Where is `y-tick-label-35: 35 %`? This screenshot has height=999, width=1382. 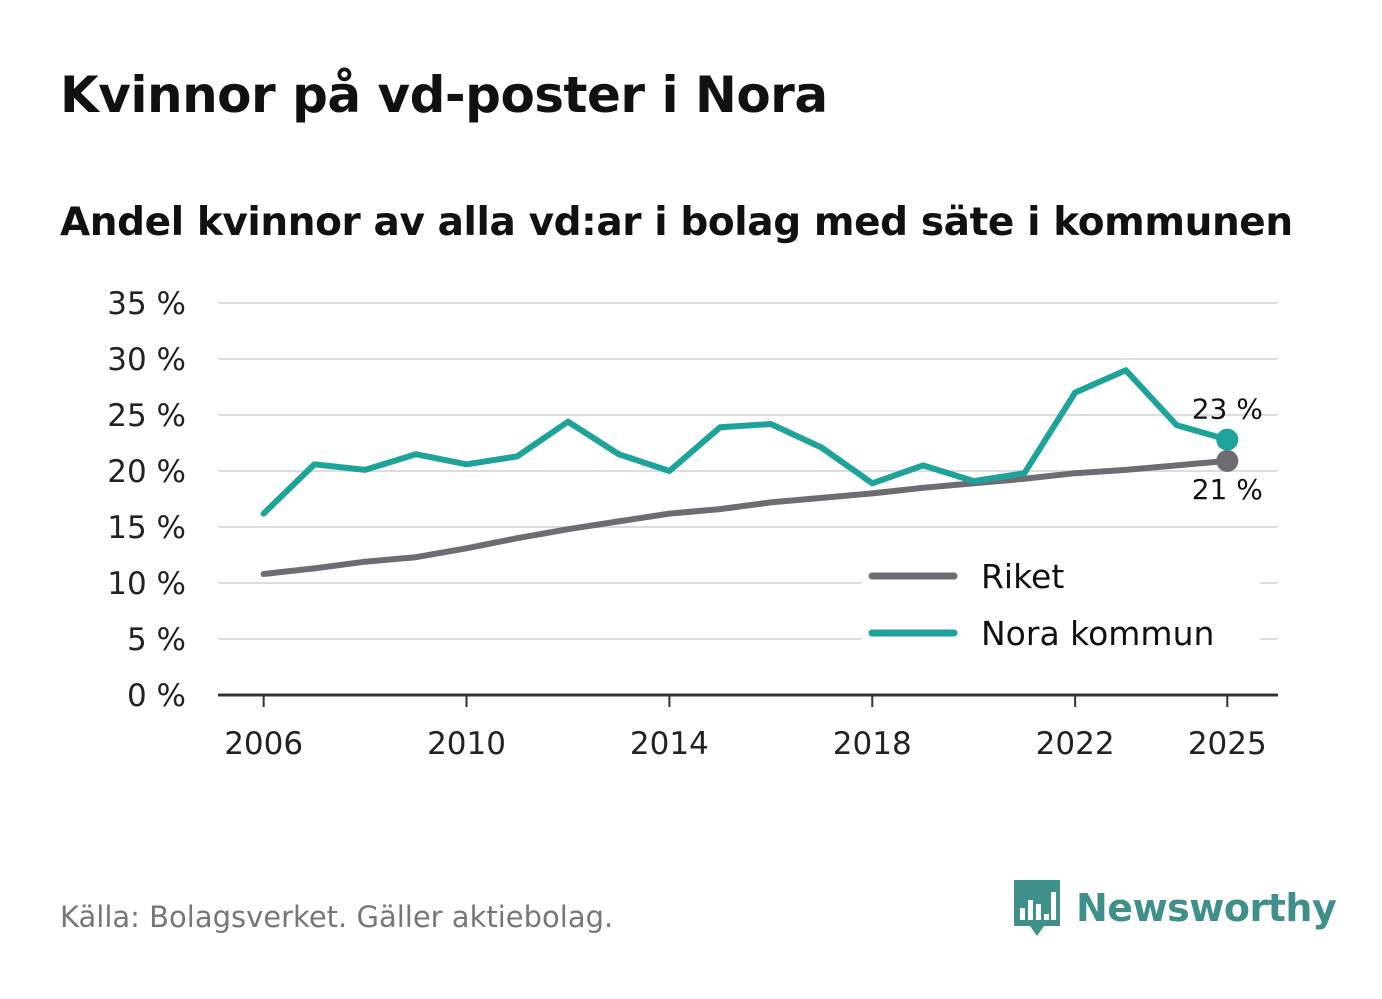 y-tick-label-35: 35 % is located at coordinates (146, 304).